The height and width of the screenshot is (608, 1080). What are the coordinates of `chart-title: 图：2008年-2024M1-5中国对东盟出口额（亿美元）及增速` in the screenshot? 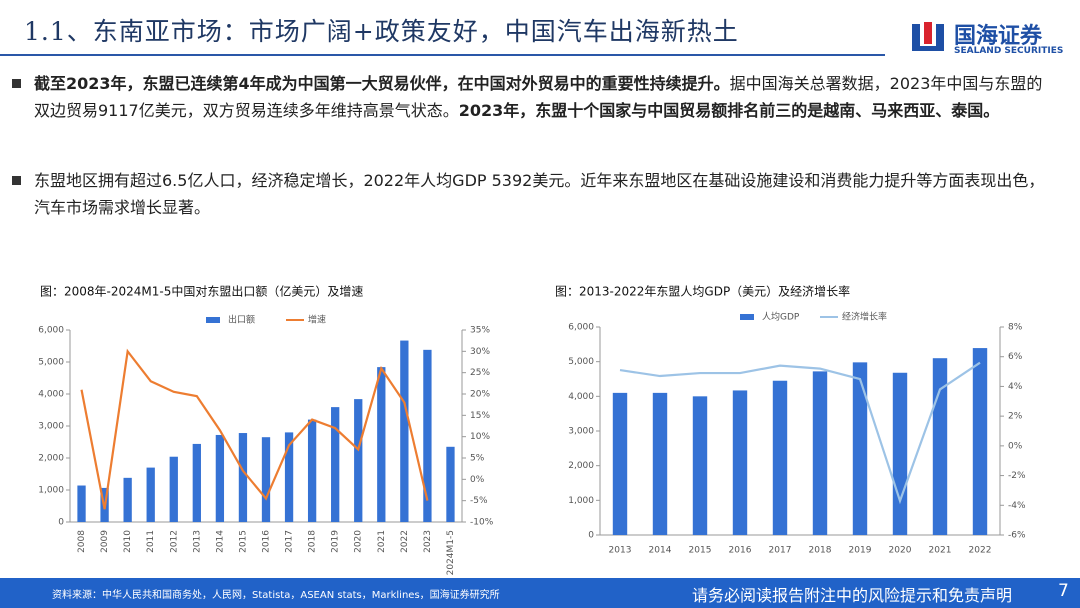 It's located at (201, 291).